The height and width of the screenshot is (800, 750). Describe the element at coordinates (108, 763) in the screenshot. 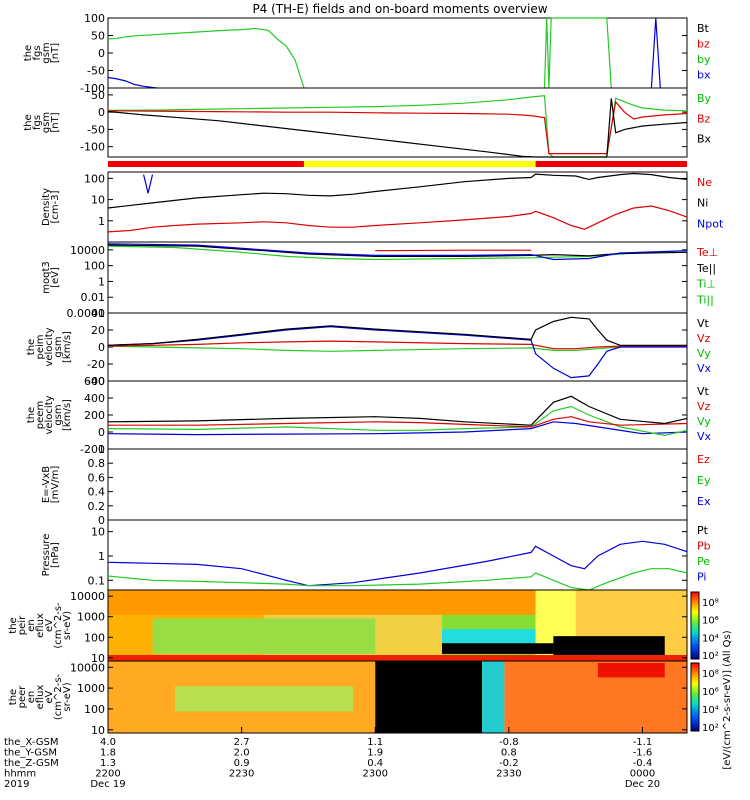

I see `x-axis-value: 1.3` at that location.